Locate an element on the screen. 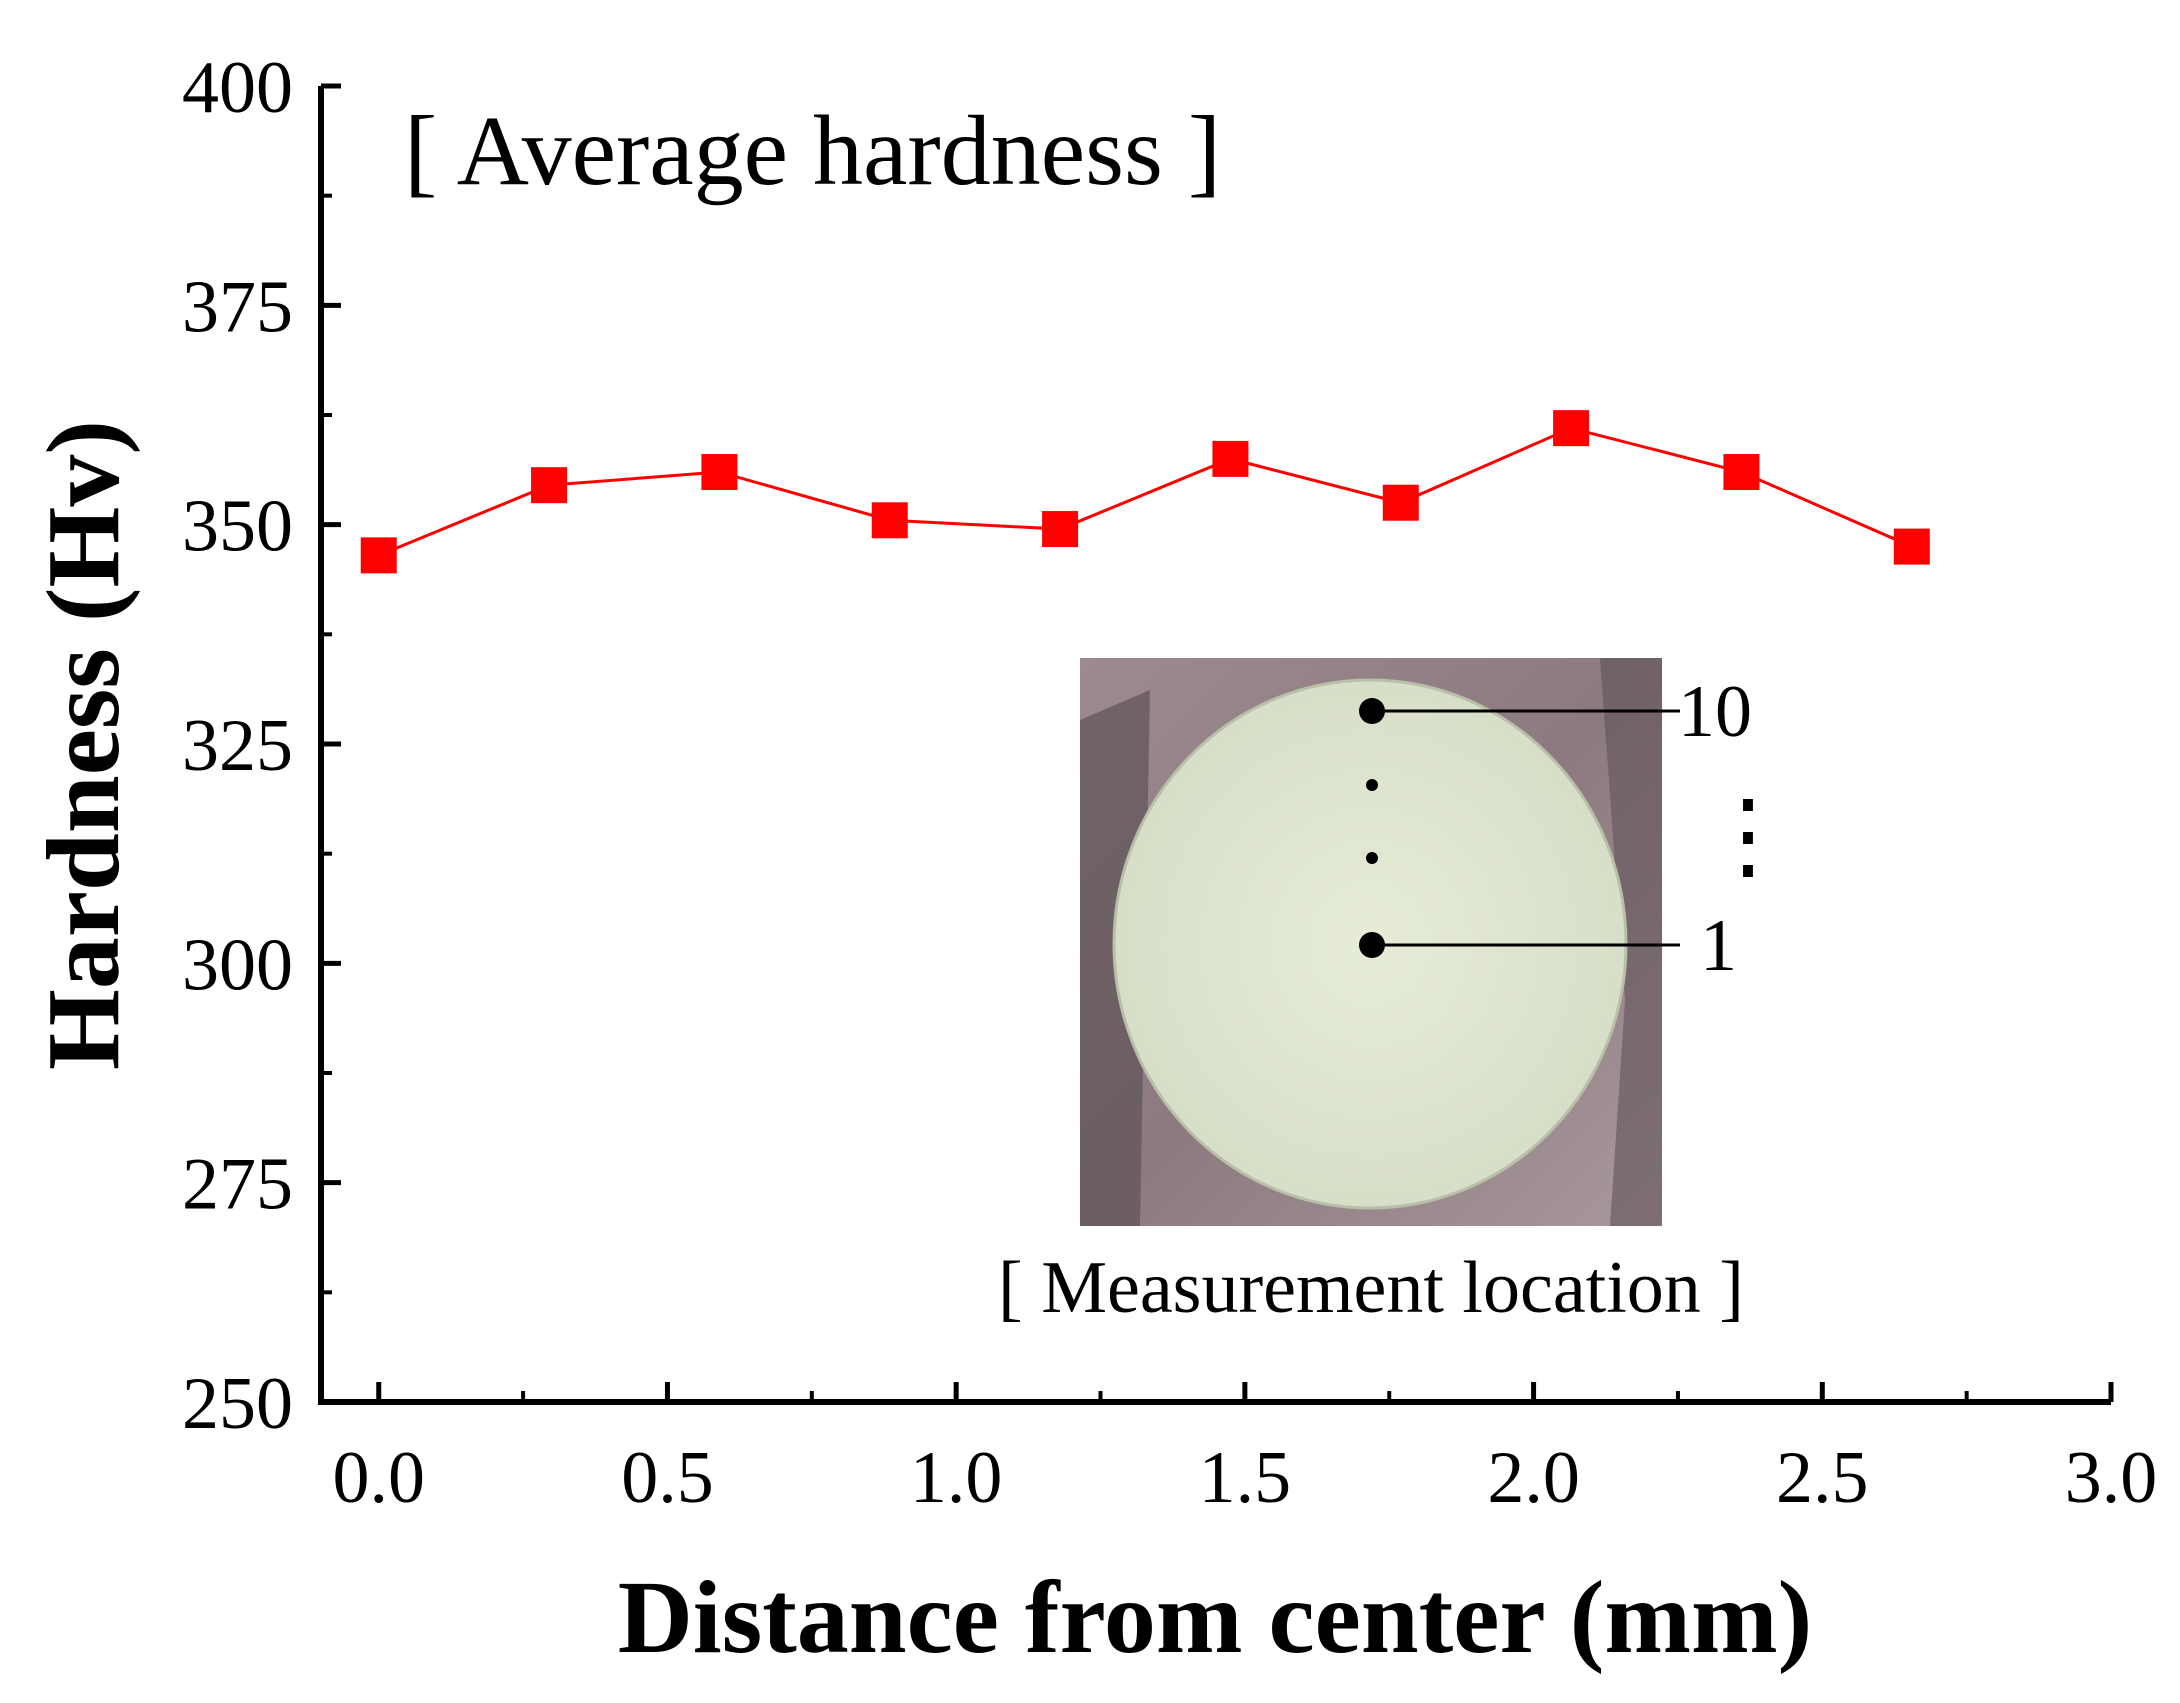 The height and width of the screenshot is (1703, 2180). measurement-location-inset: 10 ⋮ 1 [ Measurement location ] is located at coordinates (1397, 993).